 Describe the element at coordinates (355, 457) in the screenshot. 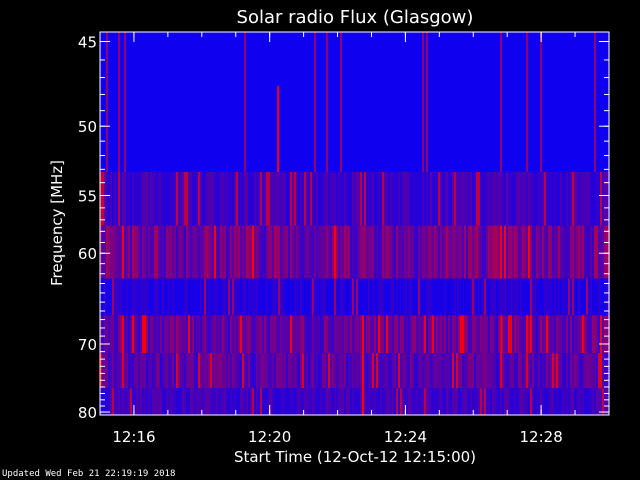

I see `x-axis-label: Start Time (12-Oct-12 12:15:00)` at that location.